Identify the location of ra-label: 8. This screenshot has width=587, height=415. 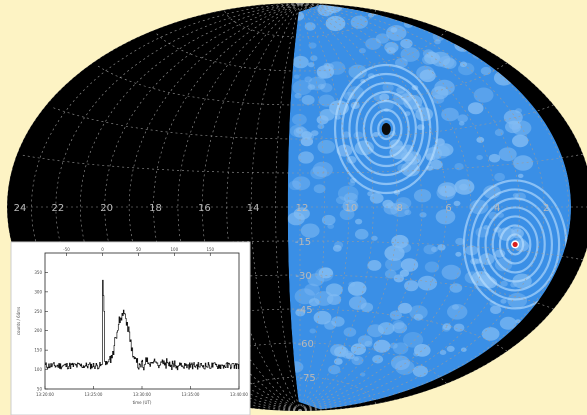
(399, 208).